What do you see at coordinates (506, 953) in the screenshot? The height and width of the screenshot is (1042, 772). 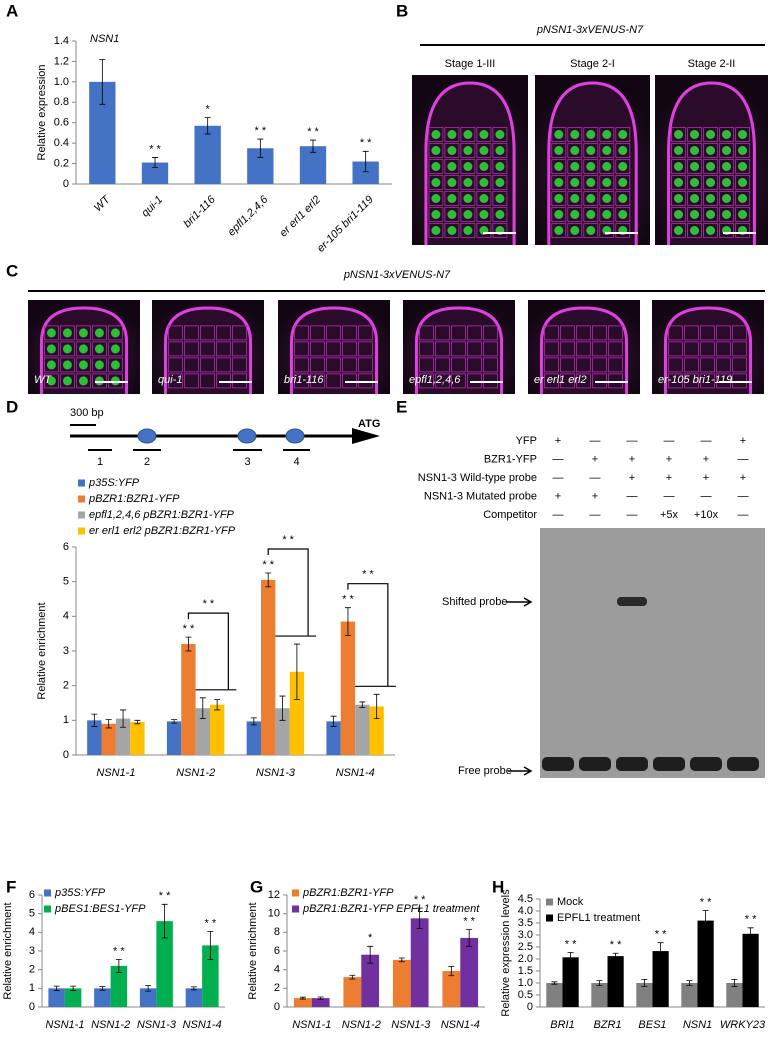 I see `y-axis-label: Relative expression levels` at bounding box center [506, 953].